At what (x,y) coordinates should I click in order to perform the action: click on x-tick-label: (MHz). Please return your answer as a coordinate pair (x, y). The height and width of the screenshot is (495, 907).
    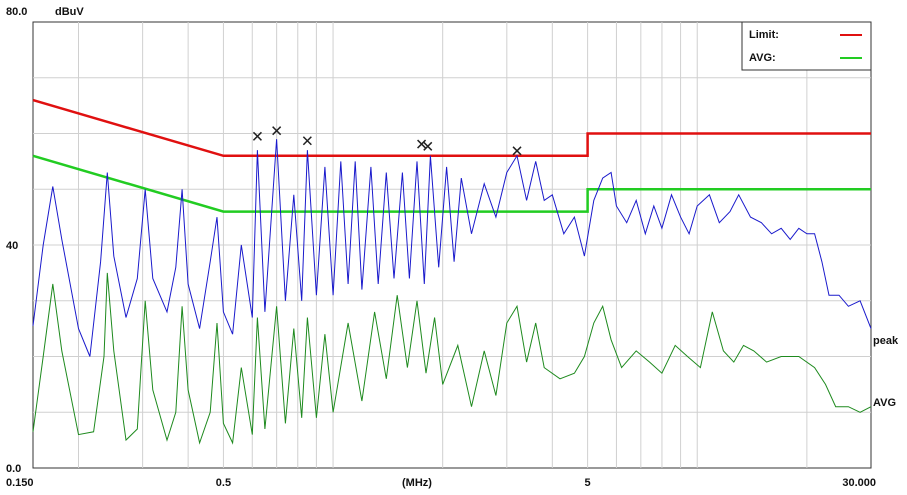
    Looking at the image, I should click on (417, 483).